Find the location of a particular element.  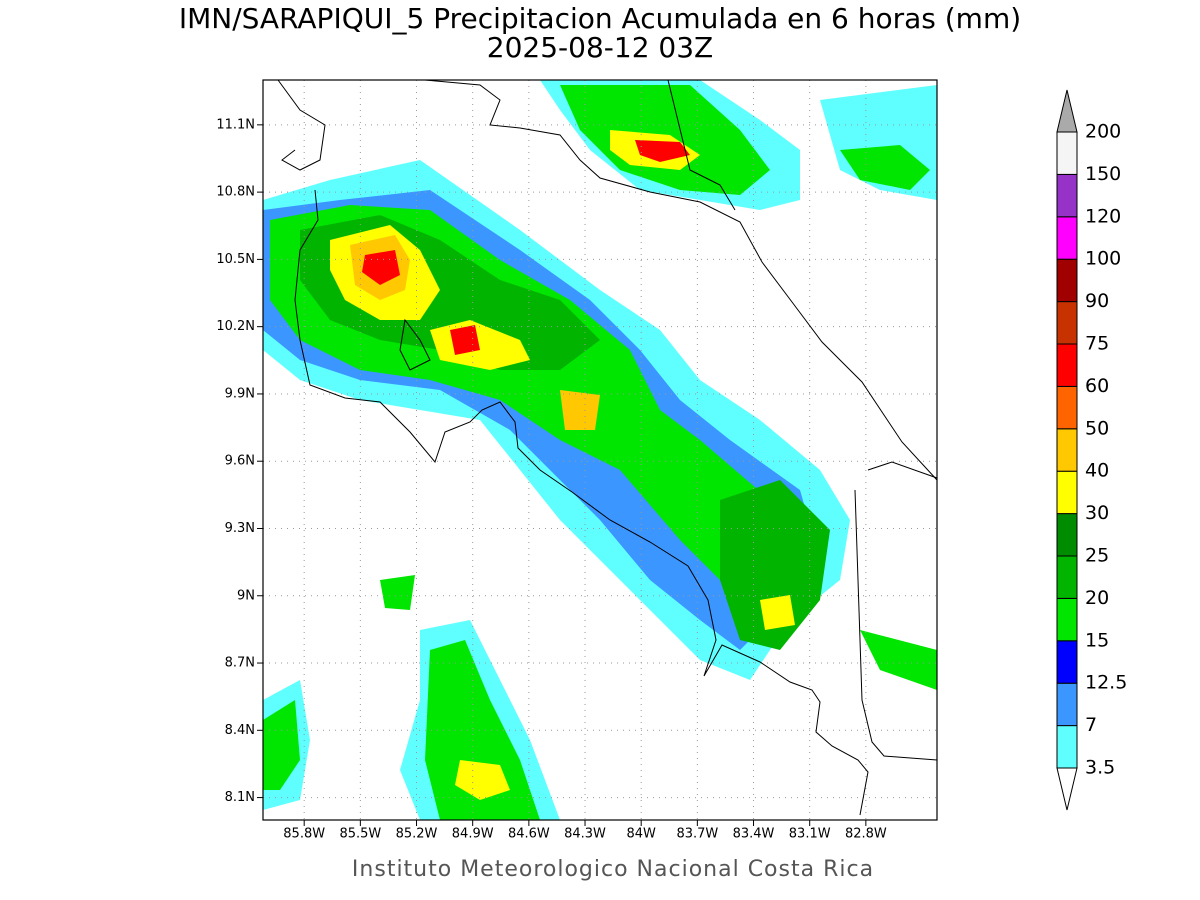

y-tick-label: 8.4N is located at coordinates (240, 730).